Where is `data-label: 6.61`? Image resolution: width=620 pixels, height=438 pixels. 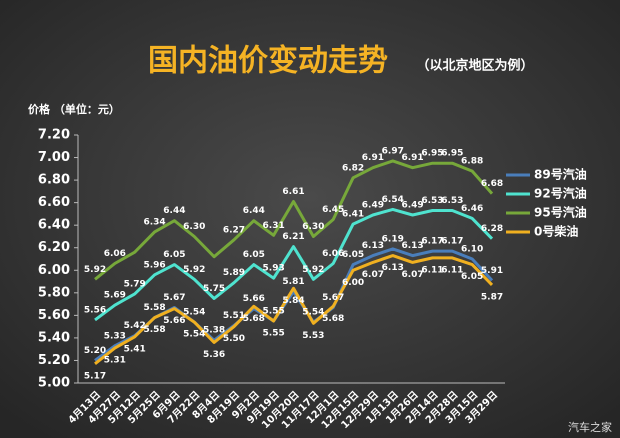
data-label: 6.61 is located at coordinates (293, 192).